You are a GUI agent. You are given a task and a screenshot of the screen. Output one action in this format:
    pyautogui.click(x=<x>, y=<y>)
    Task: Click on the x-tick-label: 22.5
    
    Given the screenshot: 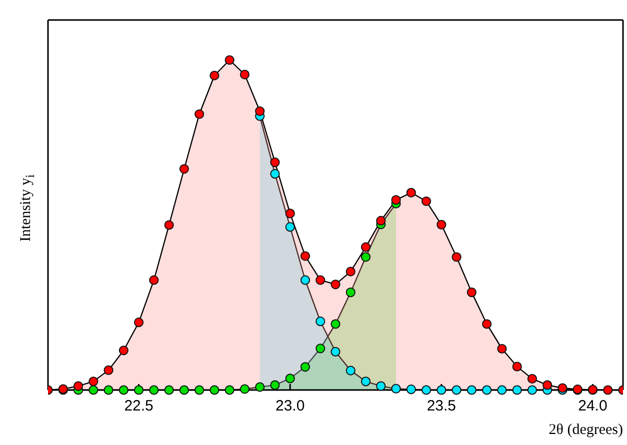 What is the action you would take?
    pyautogui.click(x=139, y=406)
    